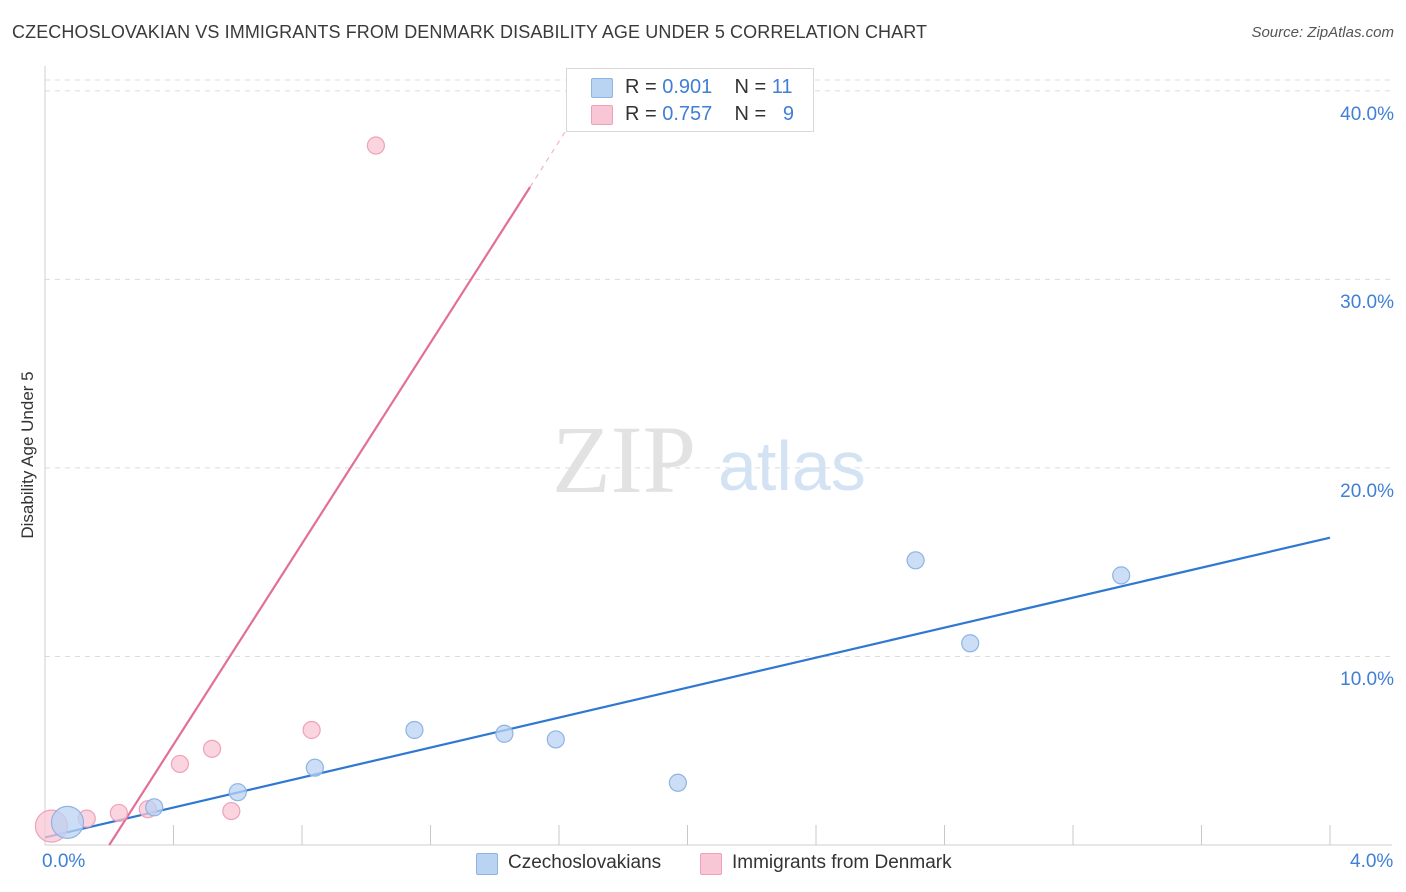 Image resolution: width=1406 pixels, height=892 pixels. What do you see at coordinates (1367, 680) in the screenshot?
I see `y-tick-label: 10.0%` at bounding box center [1367, 680].